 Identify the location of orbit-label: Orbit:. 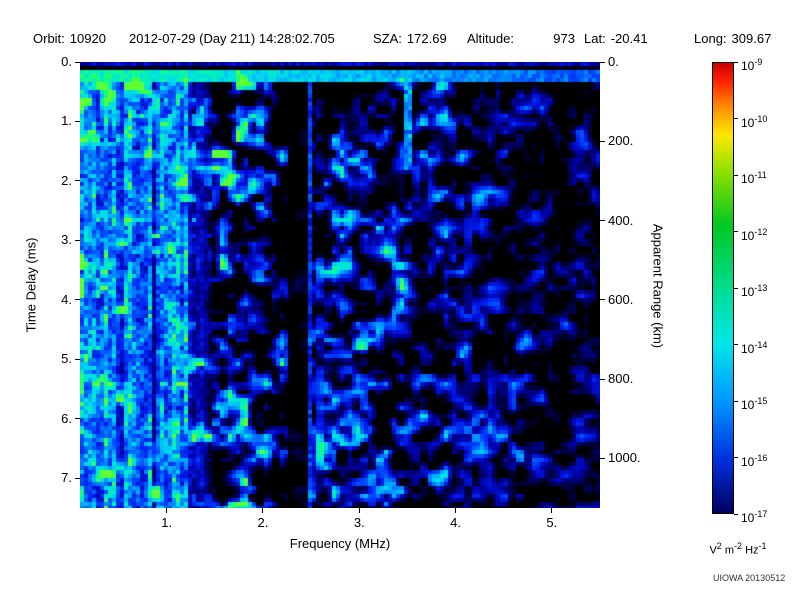
(49, 38).